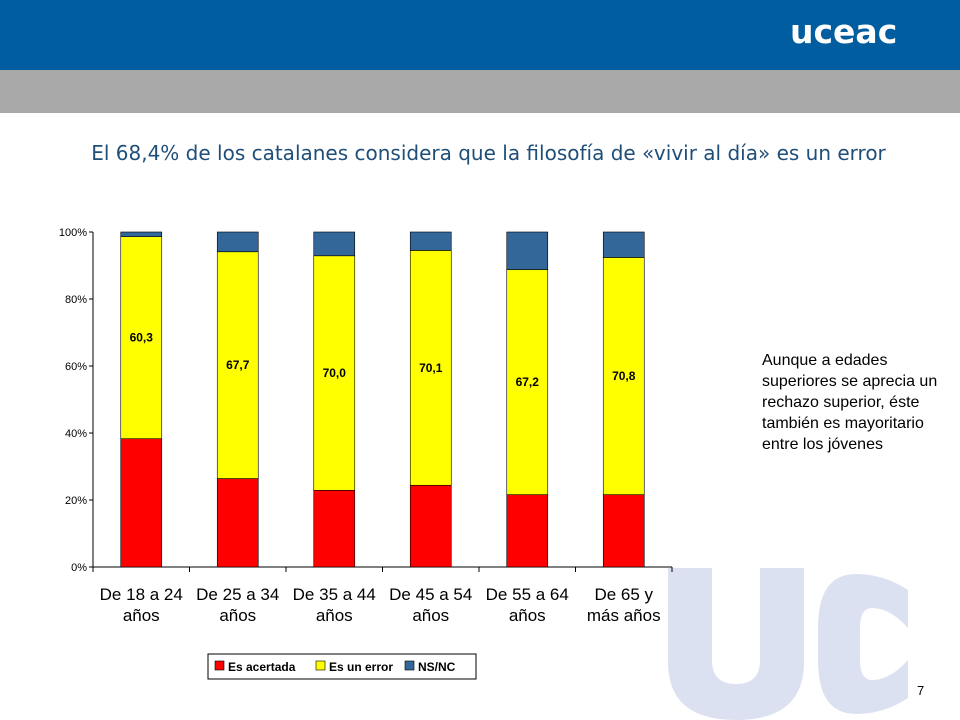 This screenshot has width=960, height=720. What do you see at coordinates (480, 35) in the screenshot?
I see `header-bar` at bounding box center [480, 35].